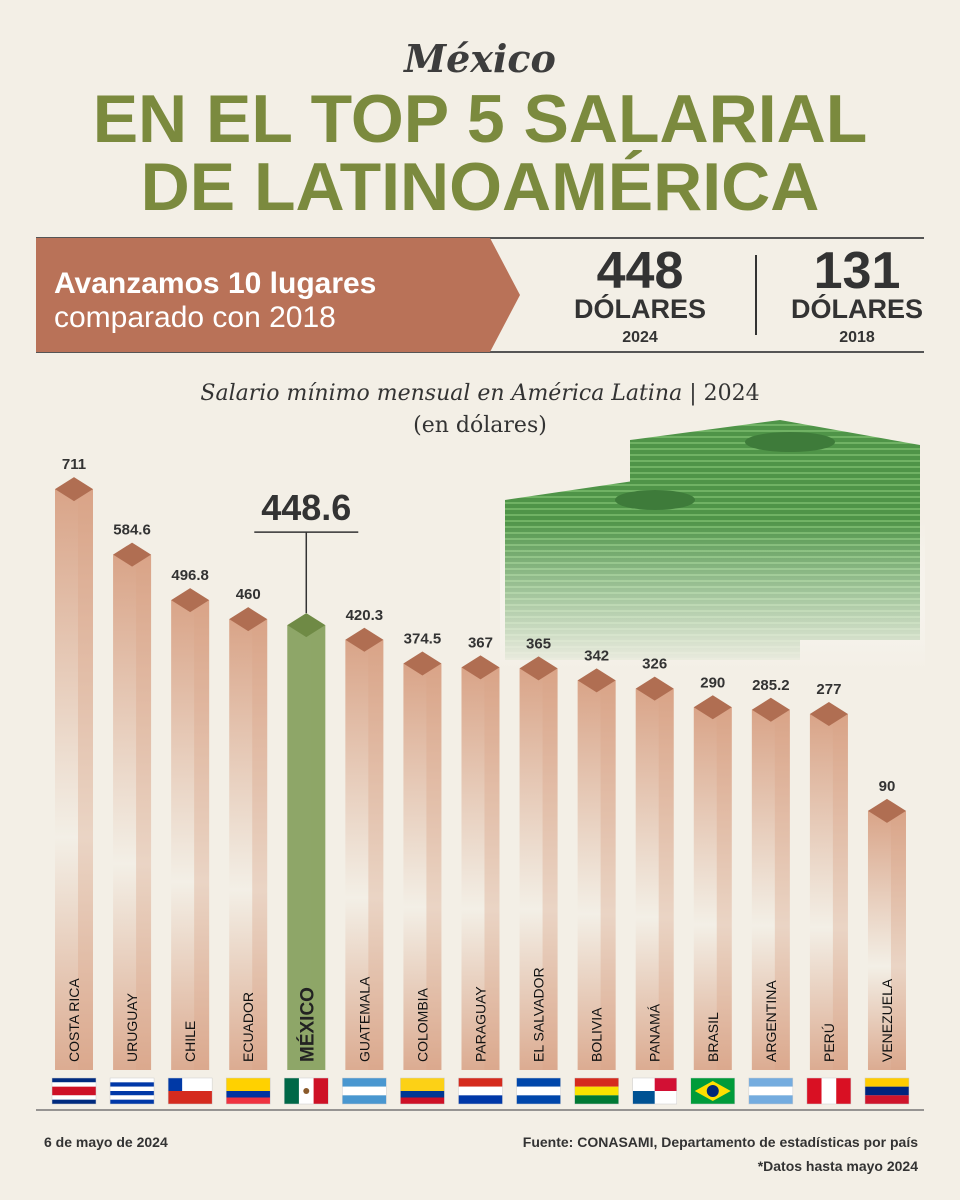 The image size is (960, 1200). I want to click on value-label: 374.5, so click(423, 638).